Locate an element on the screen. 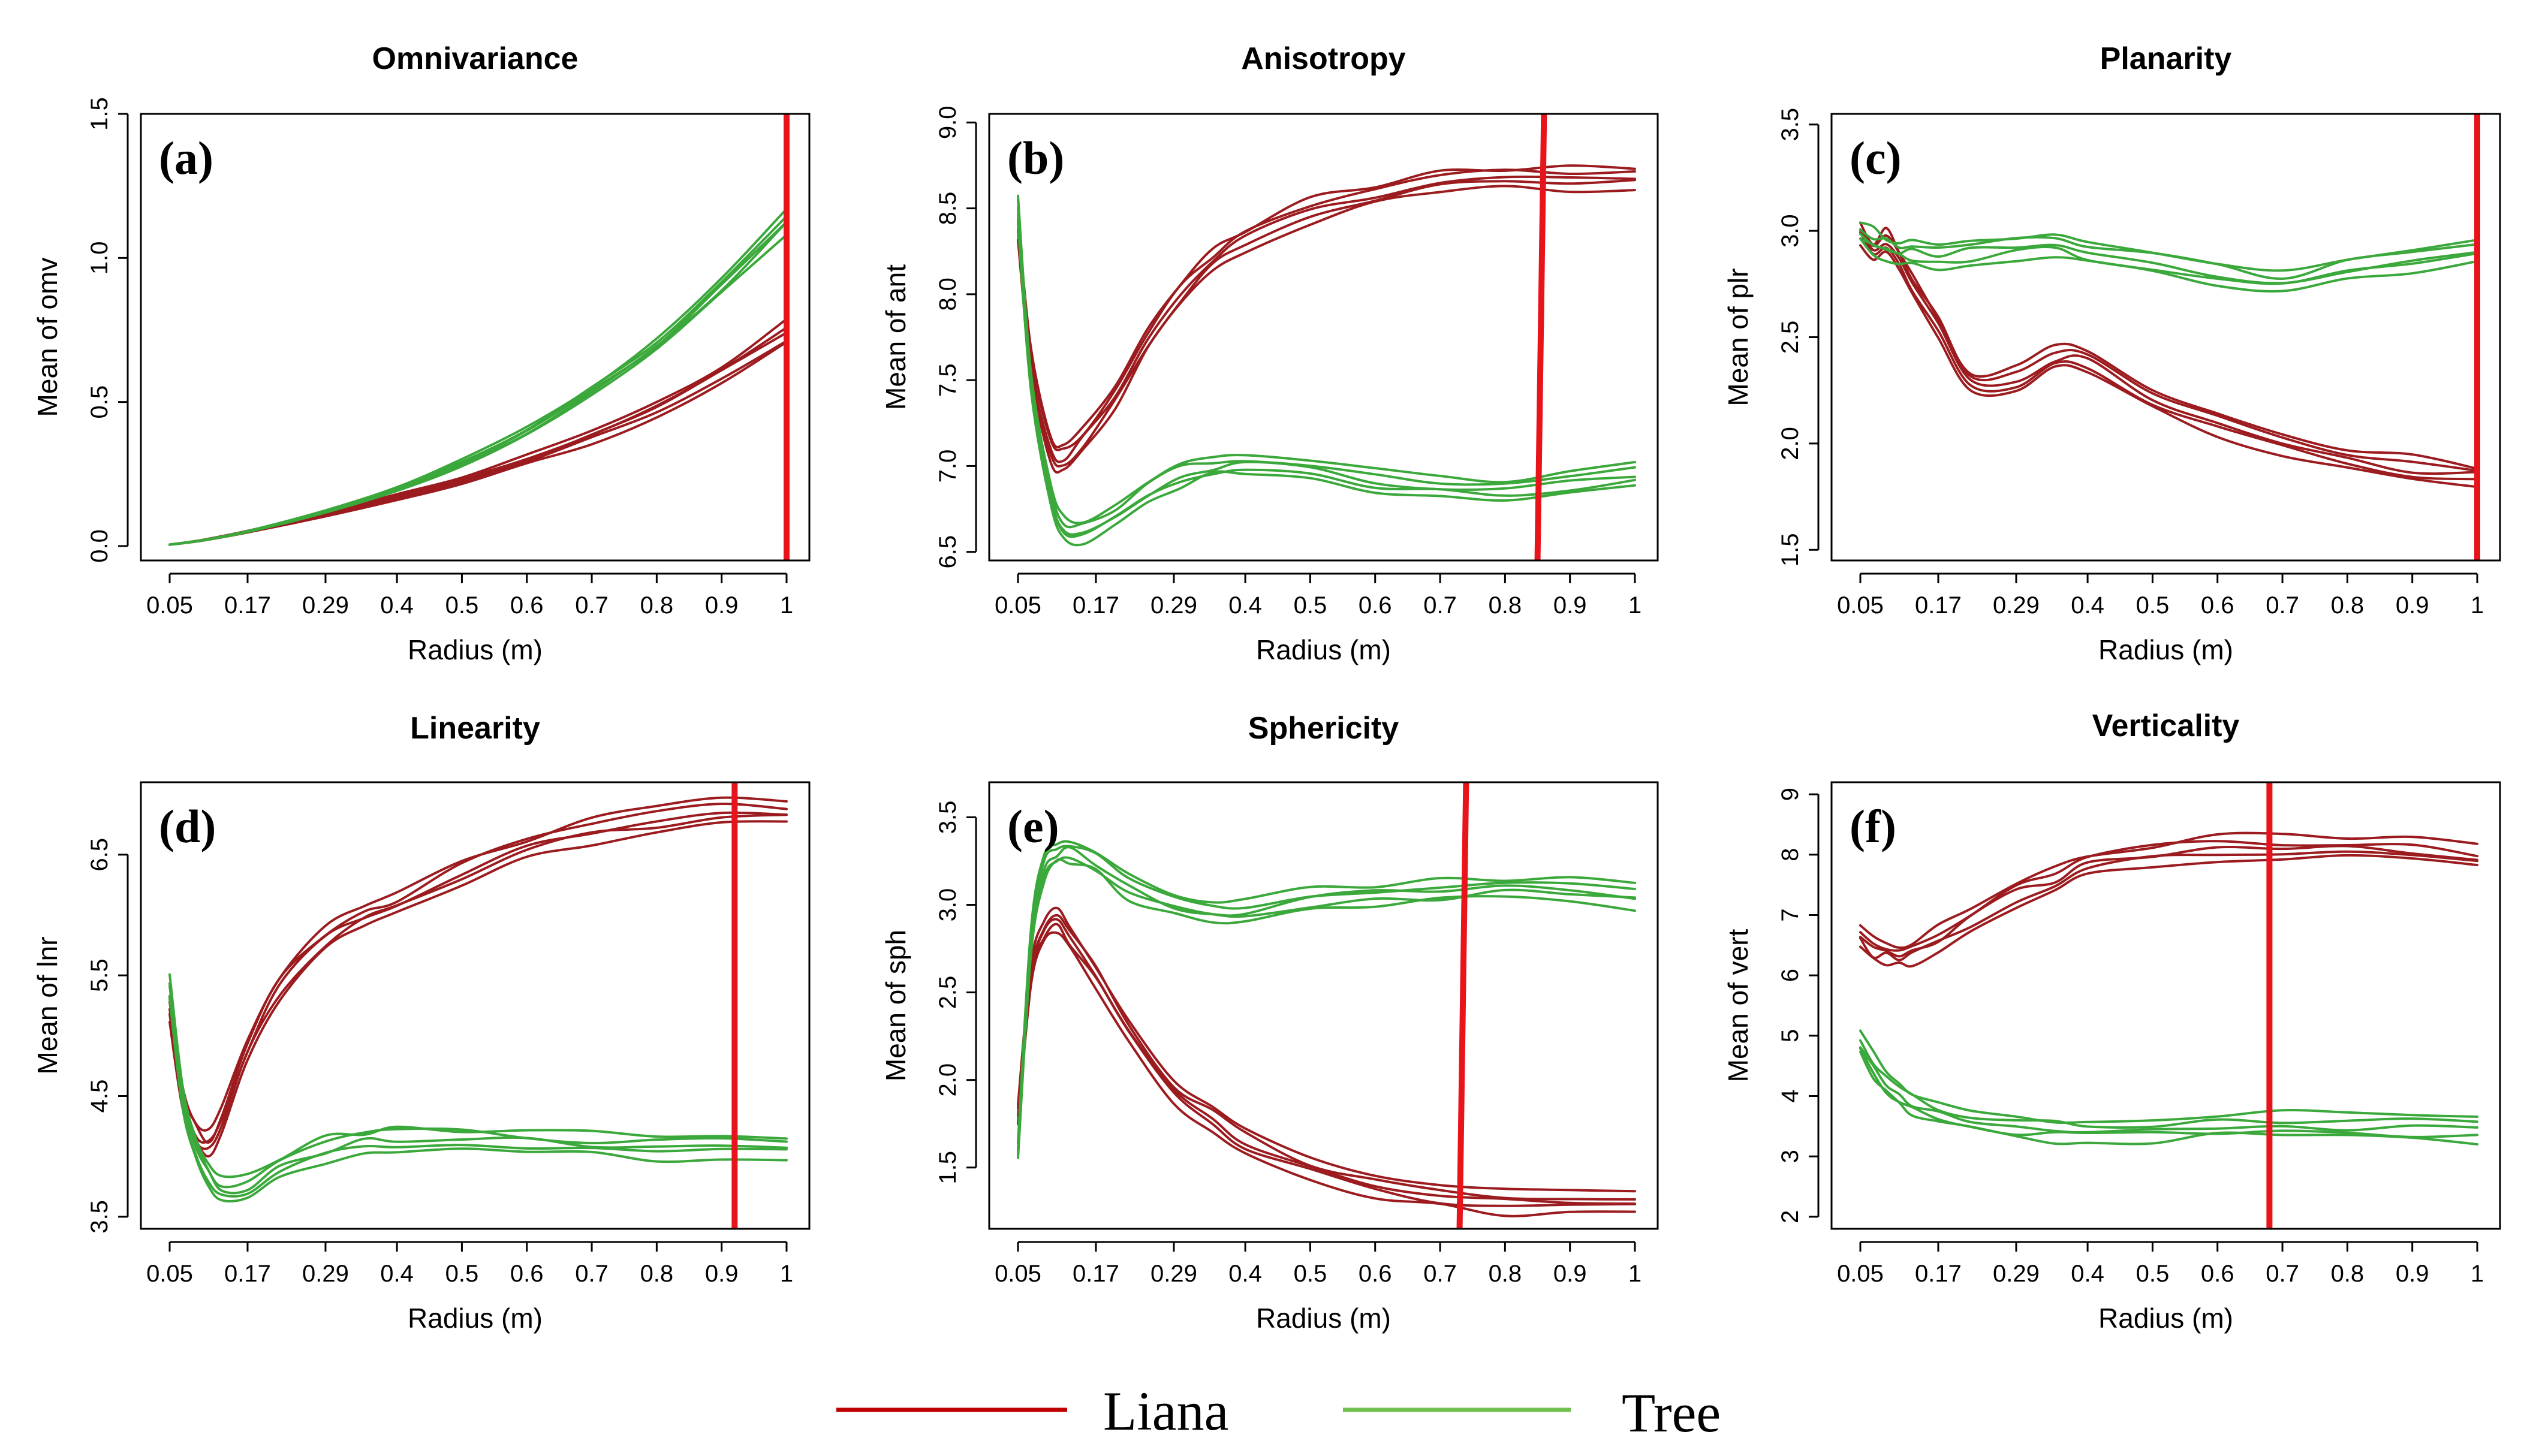  x-tick-label: 1 is located at coordinates (1635, 1274).